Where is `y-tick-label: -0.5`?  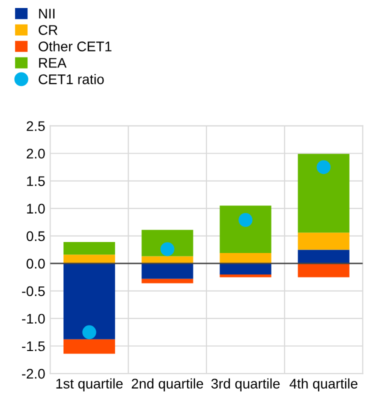 y-tick-label: -0.5 is located at coordinates (33, 291).